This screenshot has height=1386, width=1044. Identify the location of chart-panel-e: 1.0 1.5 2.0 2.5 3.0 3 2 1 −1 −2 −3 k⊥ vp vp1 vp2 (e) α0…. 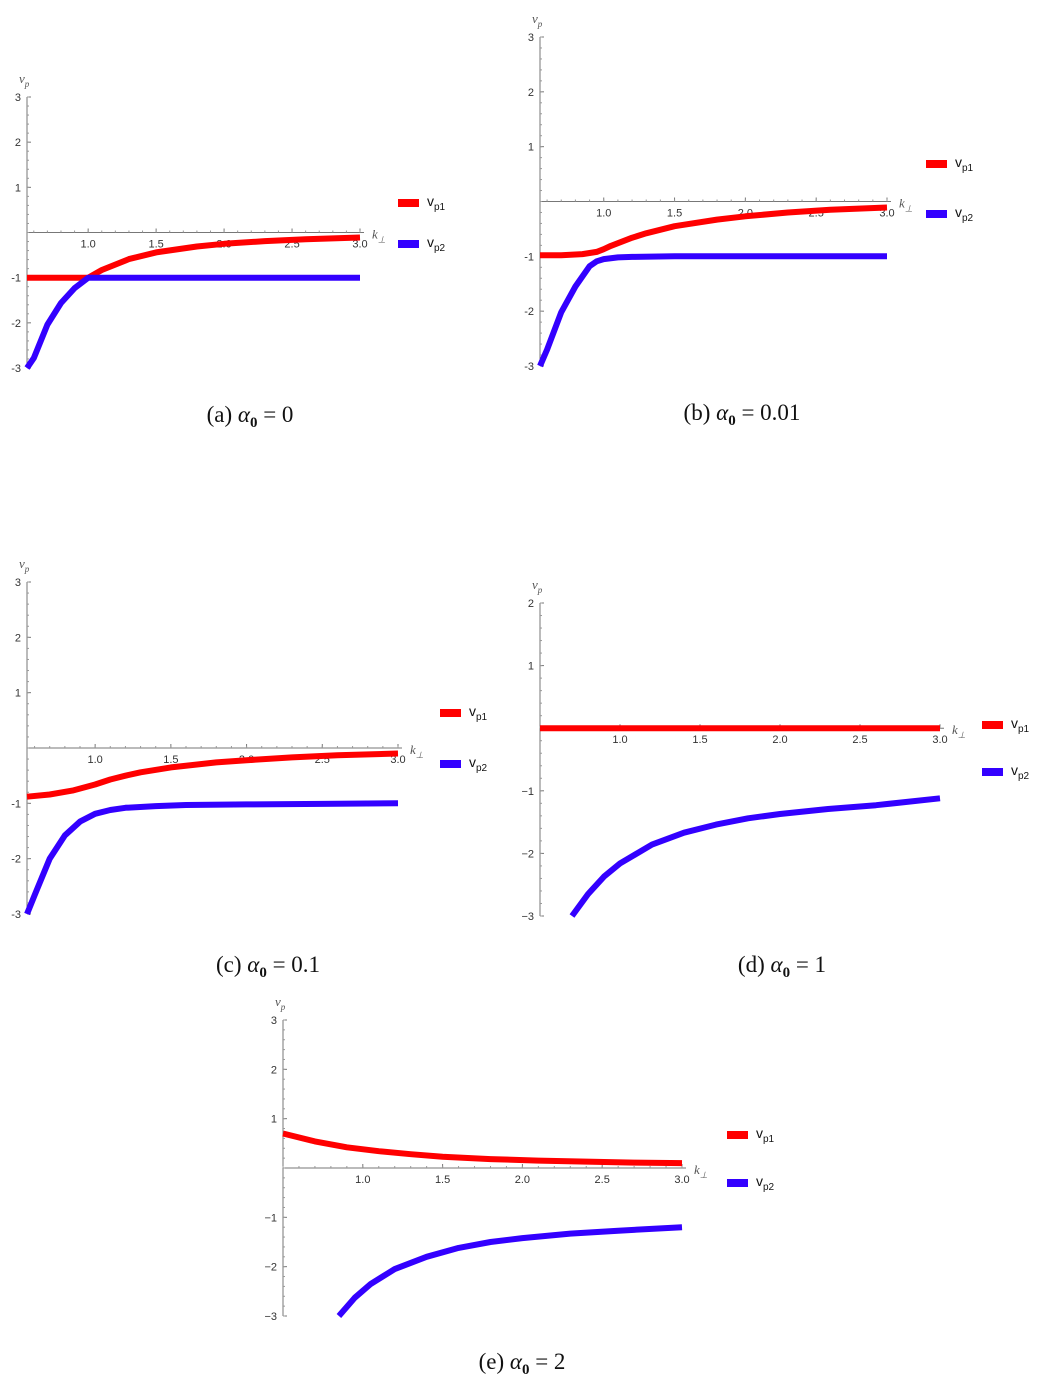
(519, 1186).